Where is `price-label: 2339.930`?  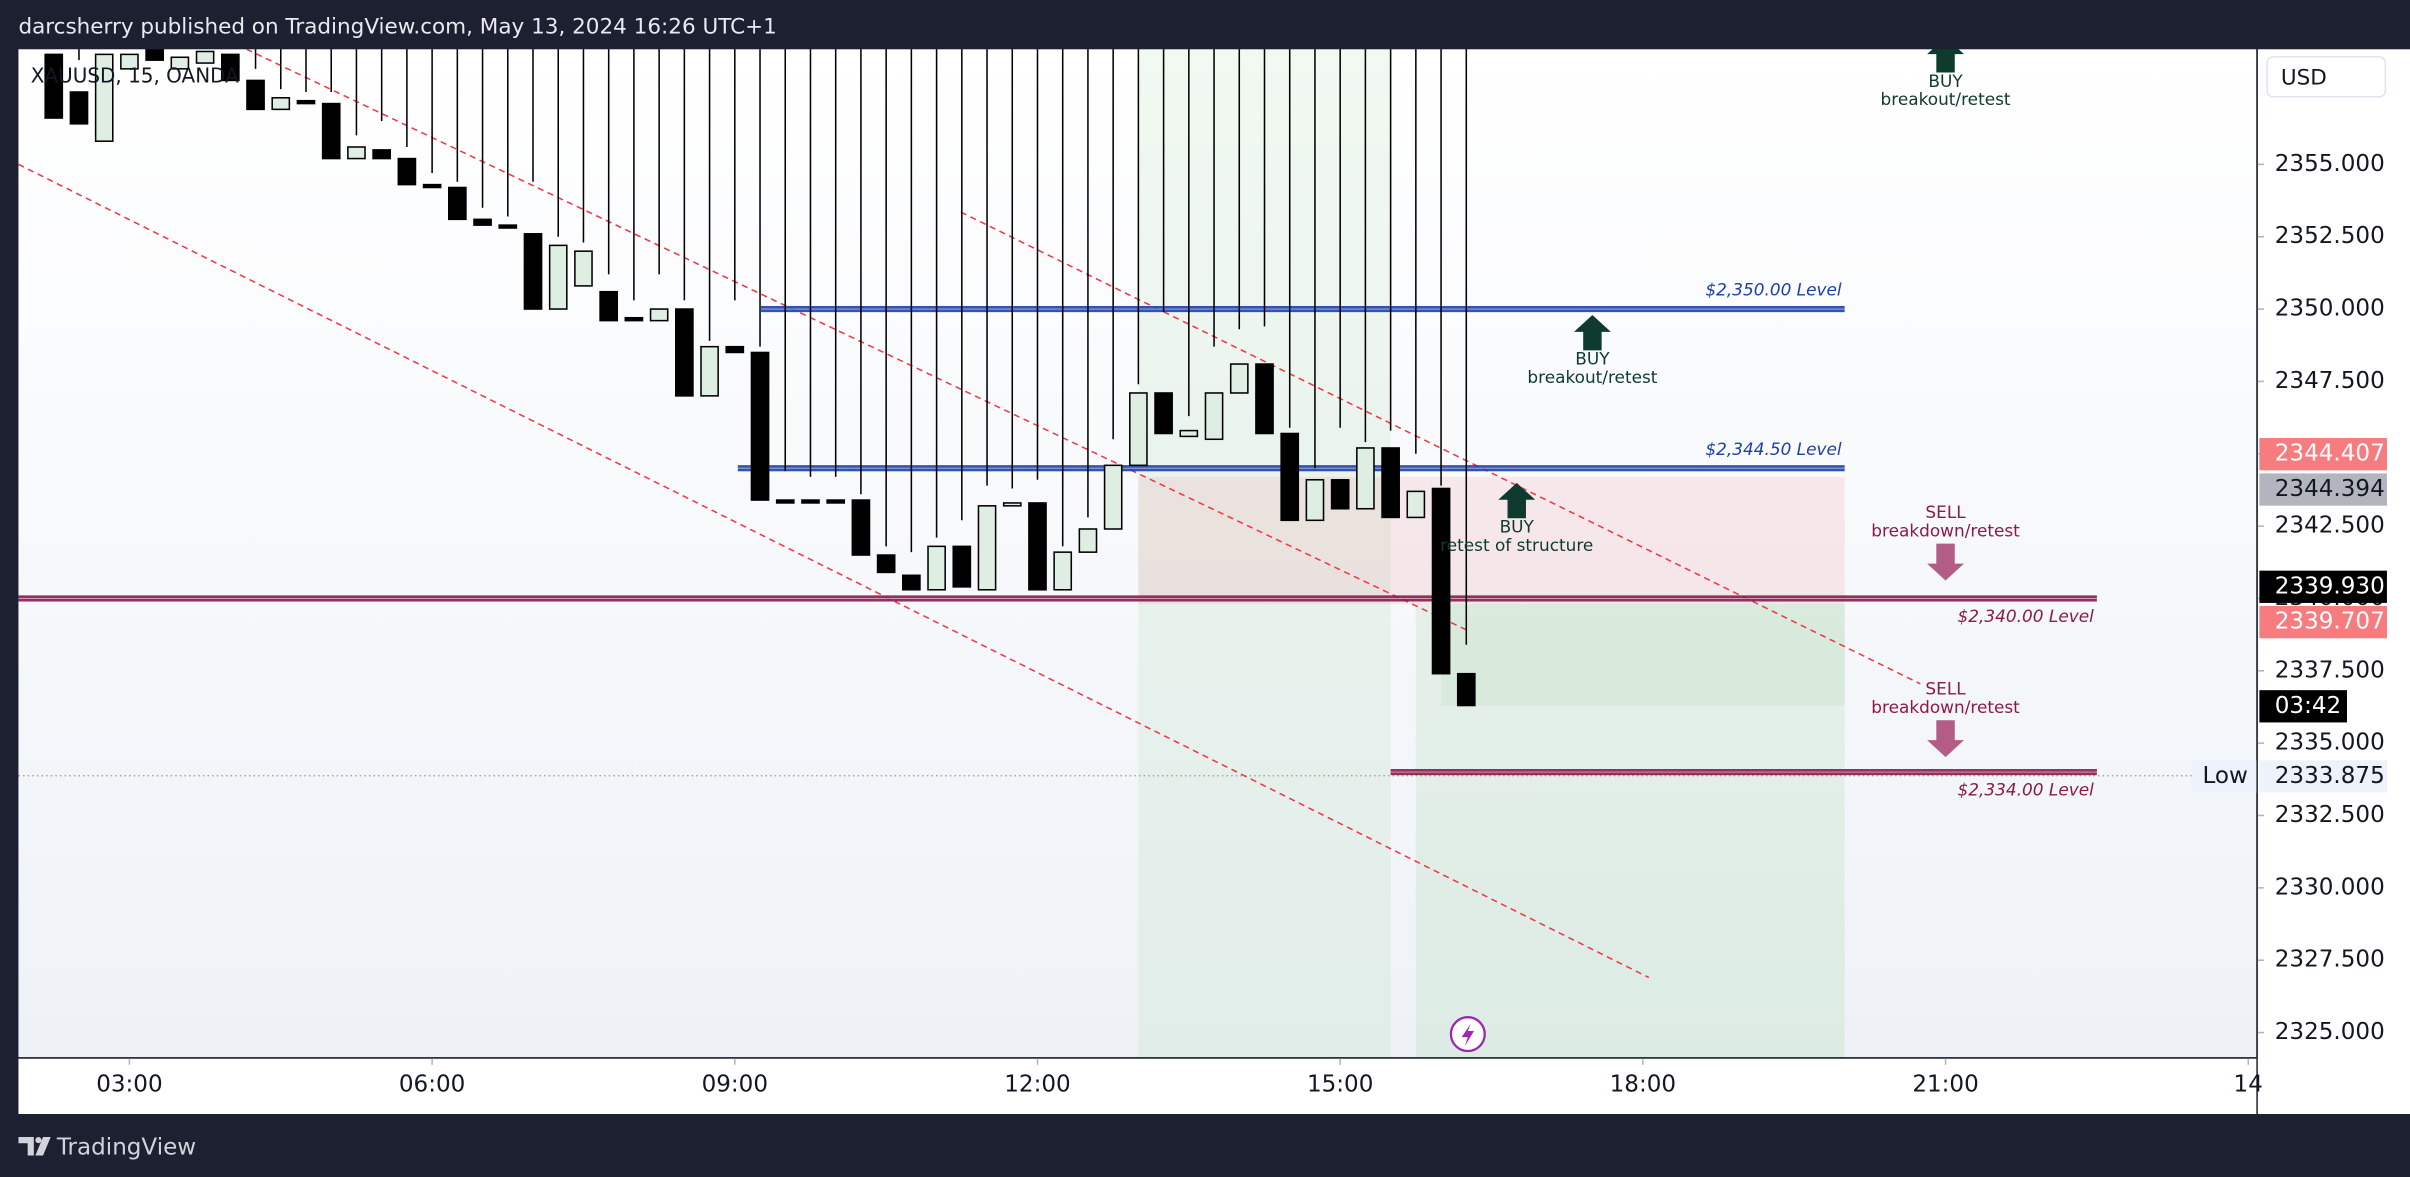 price-label: 2339.930 is located at coordinates (2330, 586).